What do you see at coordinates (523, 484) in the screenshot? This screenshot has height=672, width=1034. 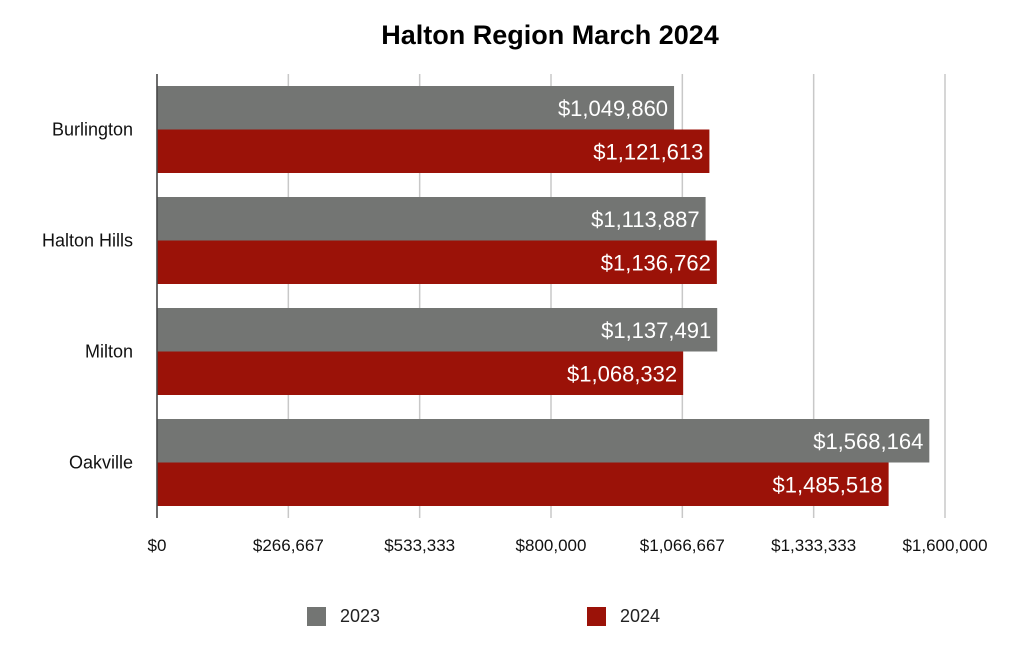 I see `bar-2024-oakville` at bounding box center [523, 484].